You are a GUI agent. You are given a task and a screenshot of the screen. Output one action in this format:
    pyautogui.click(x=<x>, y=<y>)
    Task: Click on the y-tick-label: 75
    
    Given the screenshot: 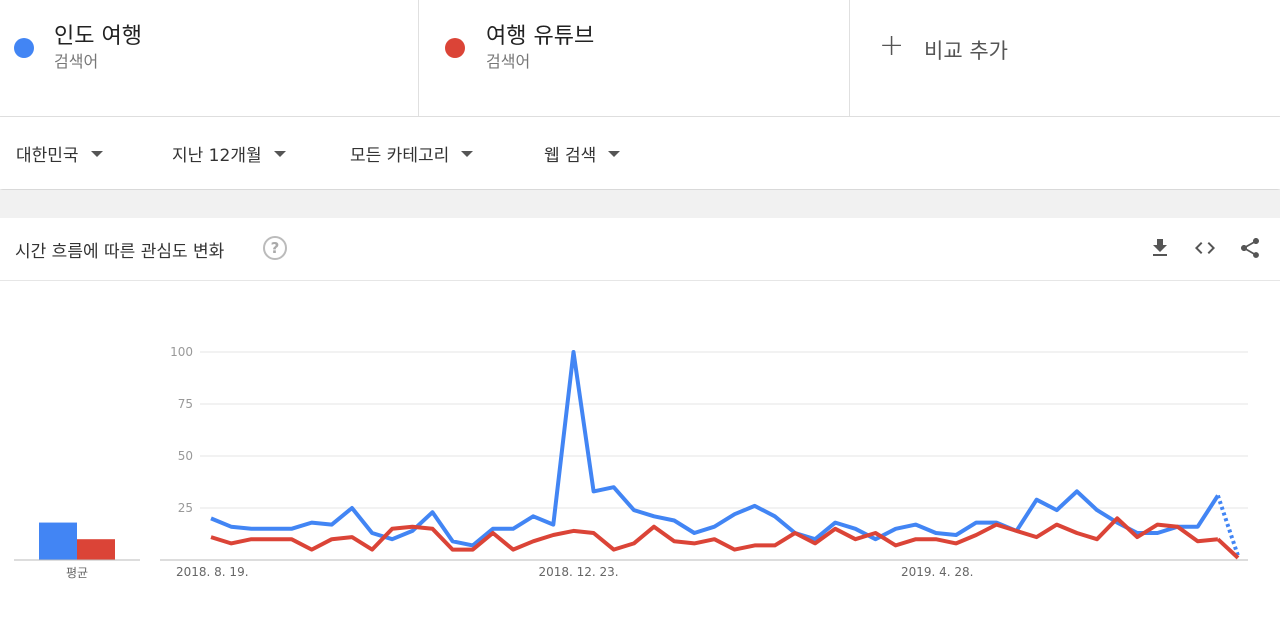 What is the action you would take?
    pyautogui.click(x=185, y=404)
    